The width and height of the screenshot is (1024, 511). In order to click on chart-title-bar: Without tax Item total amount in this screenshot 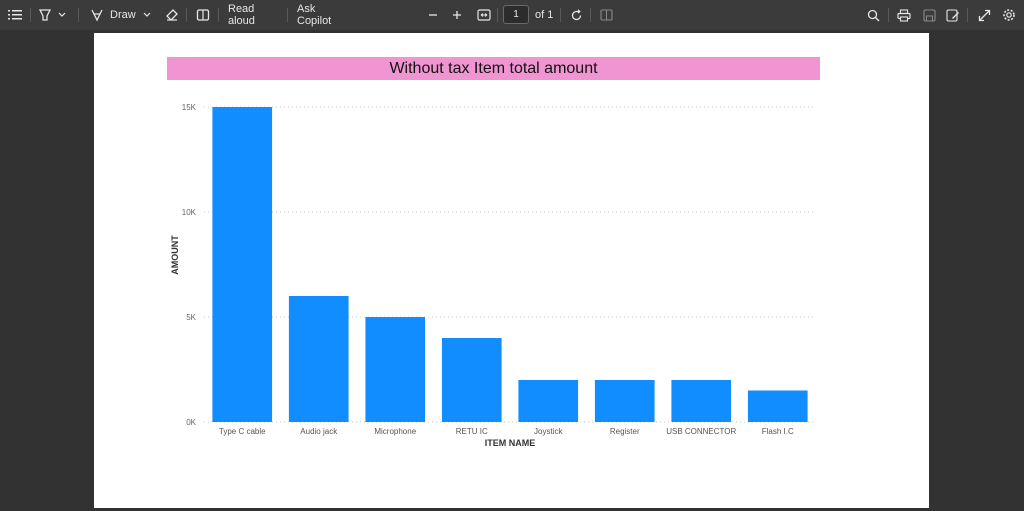, I will do `click(493, 68)`.